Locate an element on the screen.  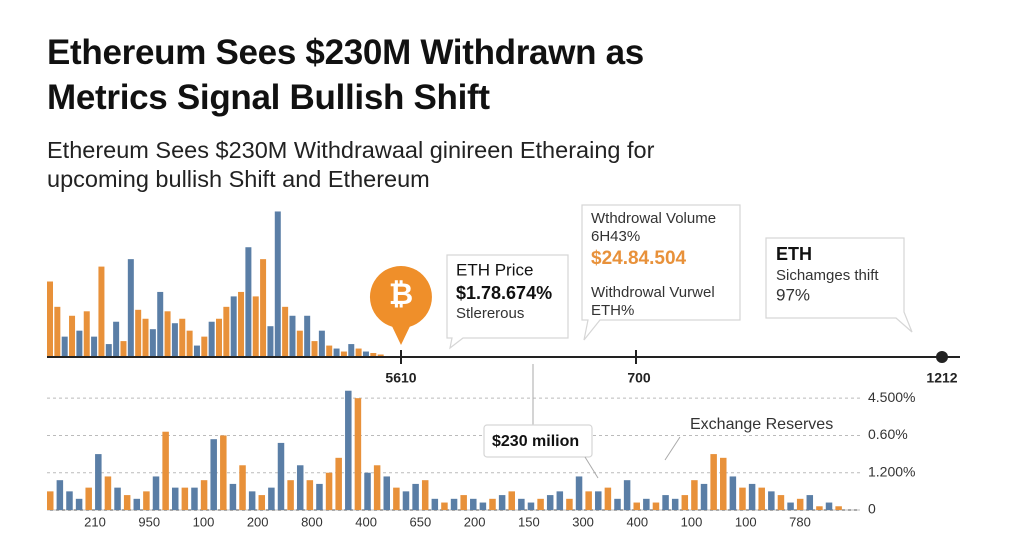
timeline-label: 5610 is located at coordinates (400, 378).